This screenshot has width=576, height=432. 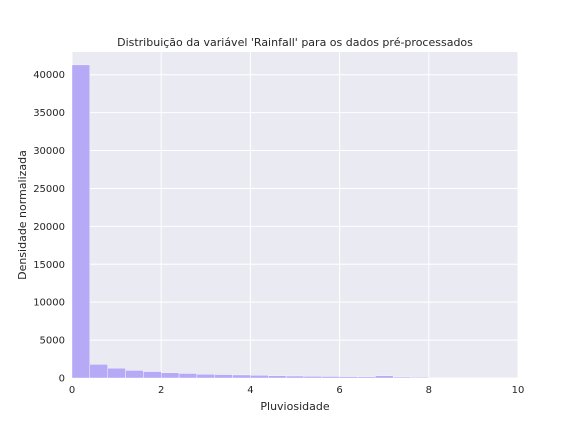 I want to click on y-tick-label: 40000, so click(x=49, y=75).